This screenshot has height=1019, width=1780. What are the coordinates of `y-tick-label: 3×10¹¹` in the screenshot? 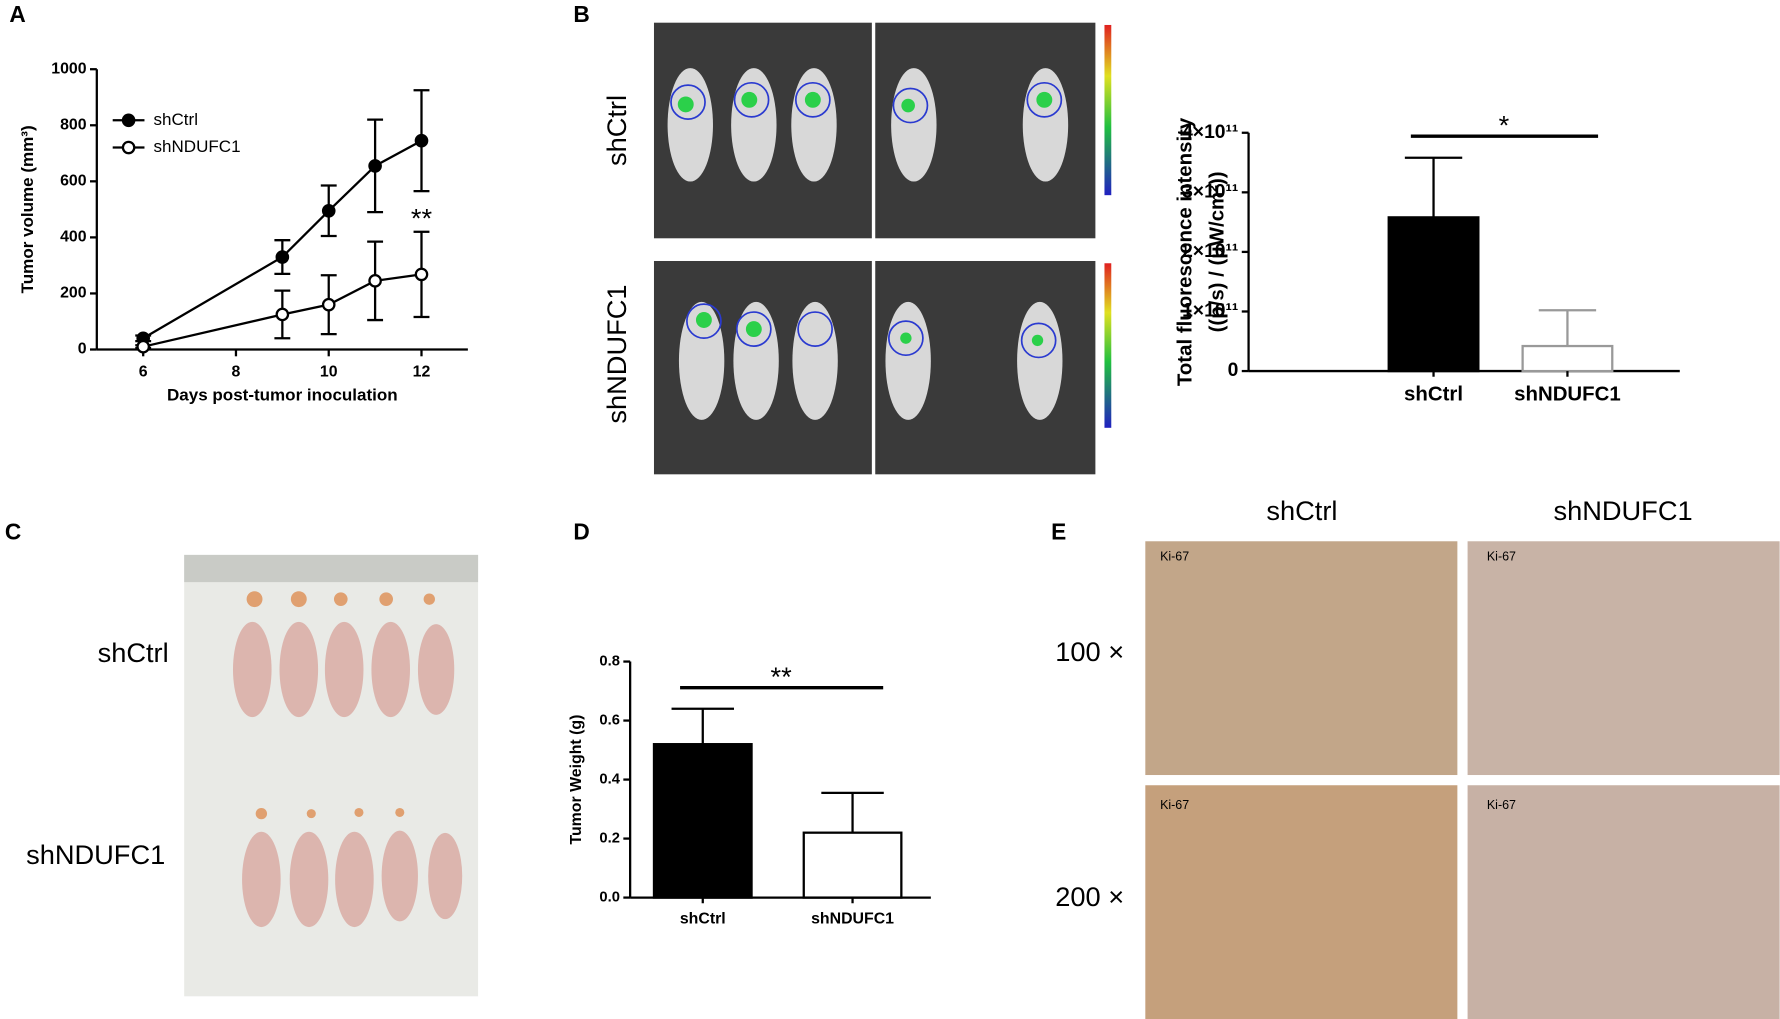 It's located at (1210, 191).